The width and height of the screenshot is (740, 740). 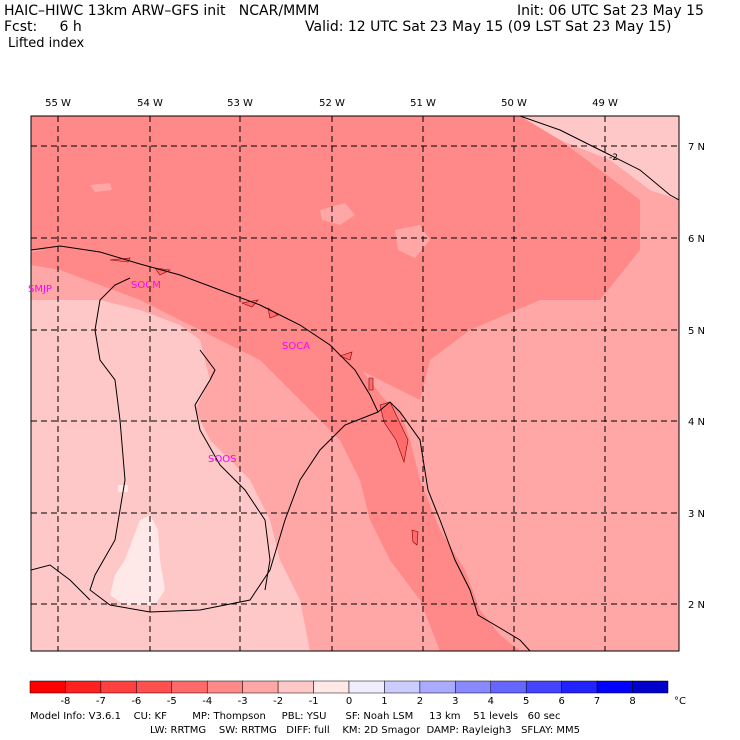 I want to click on station-label: SOOS, so click(x=222, y=459).